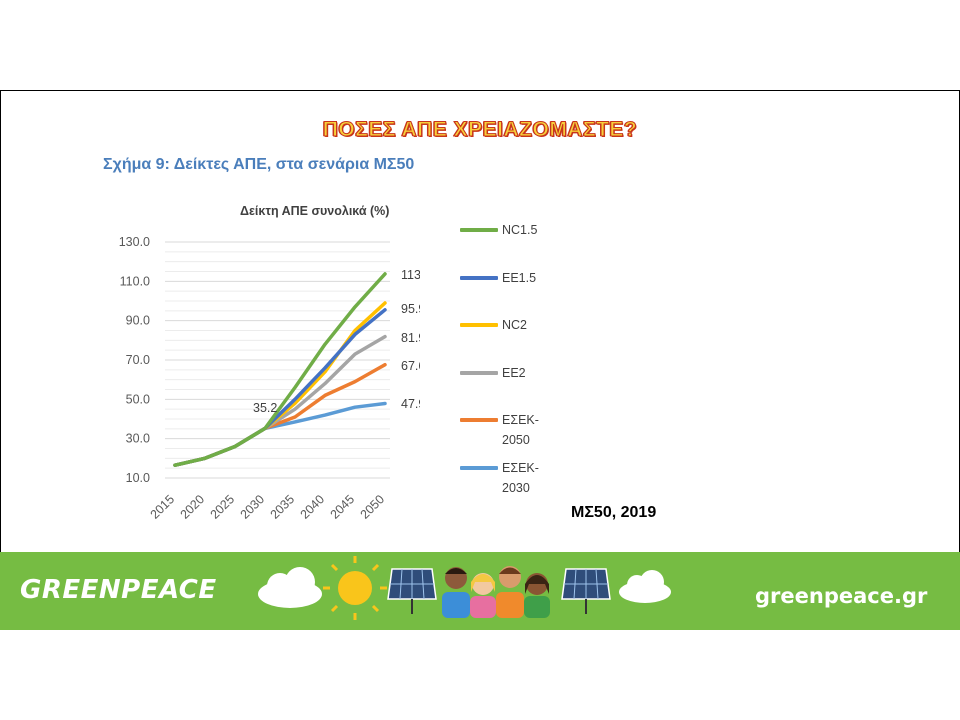 Image resolution: width=960 pixels, height=720 pixels. I want to click on legend-label: EE1.5, so click(519, 278).